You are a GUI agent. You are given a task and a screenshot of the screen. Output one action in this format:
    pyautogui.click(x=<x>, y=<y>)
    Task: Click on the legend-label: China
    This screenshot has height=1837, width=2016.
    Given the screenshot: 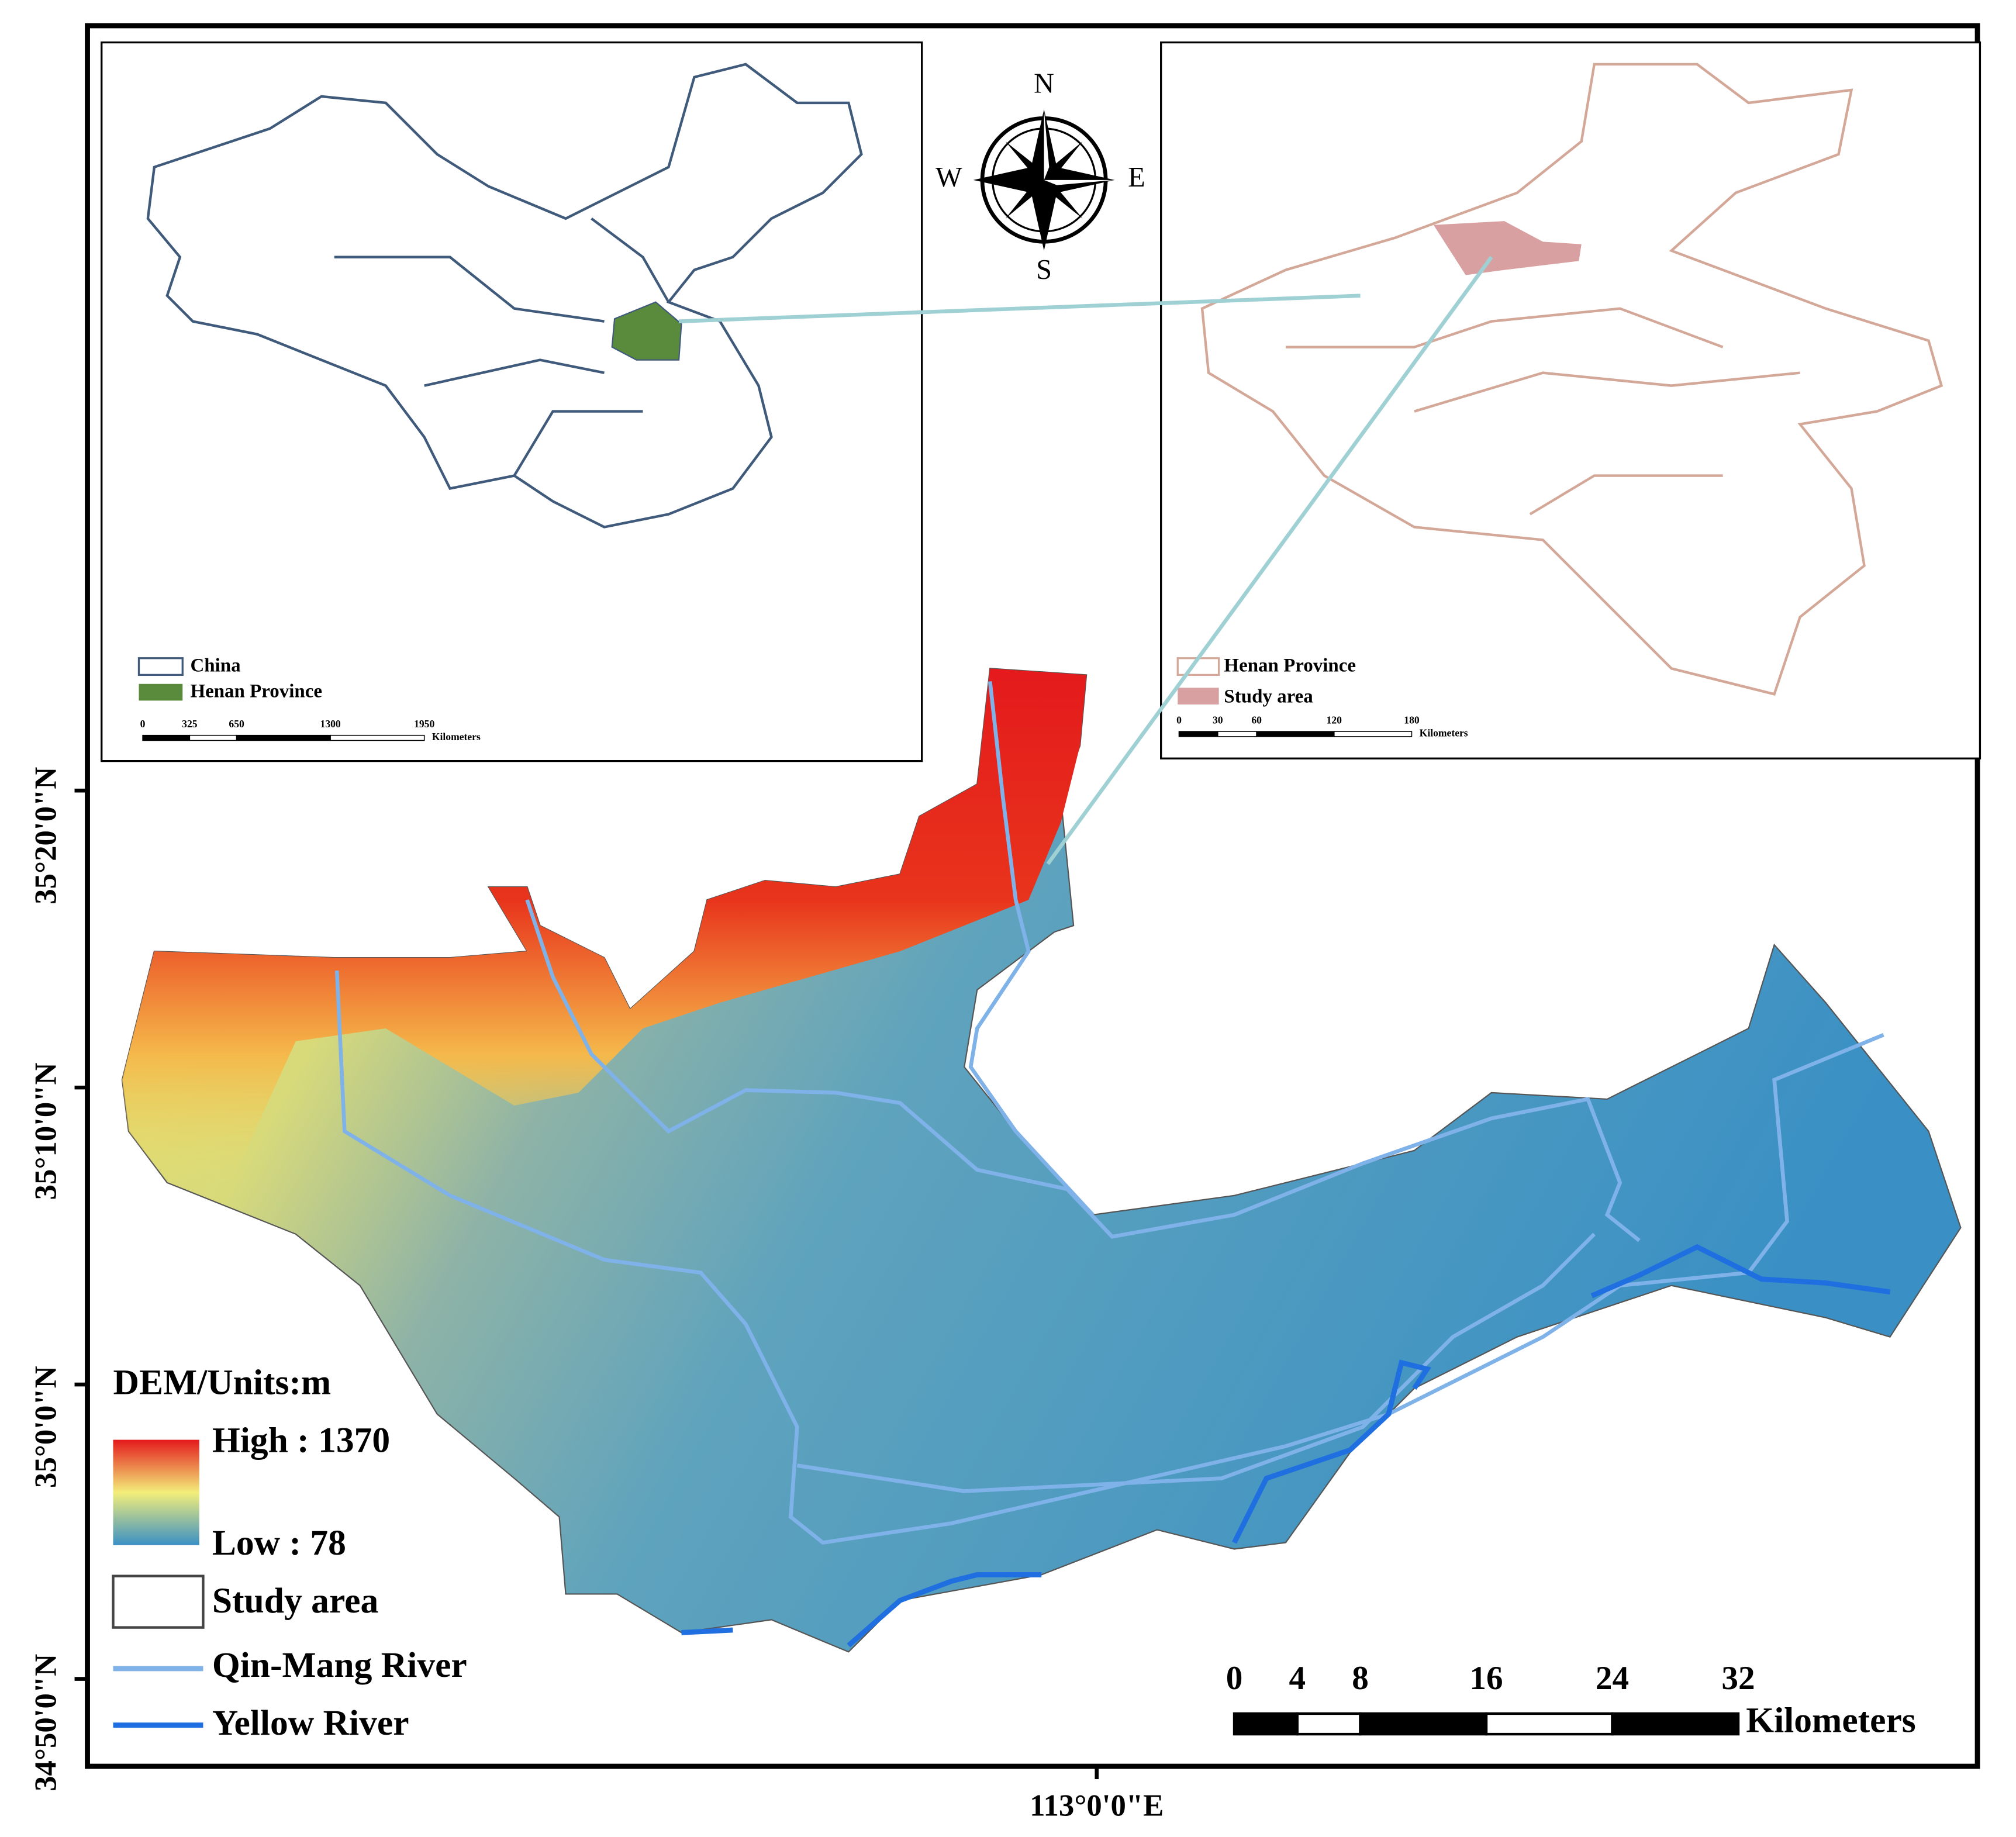 What is the action you would take?
    pyautogui.click(x=215, y=665)
    